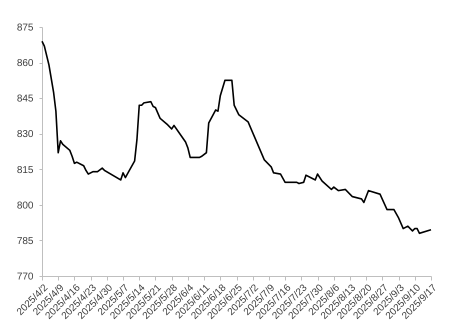 The image size is (461, 335). I want to click on y-tick-label: 785, so click(25, 241).